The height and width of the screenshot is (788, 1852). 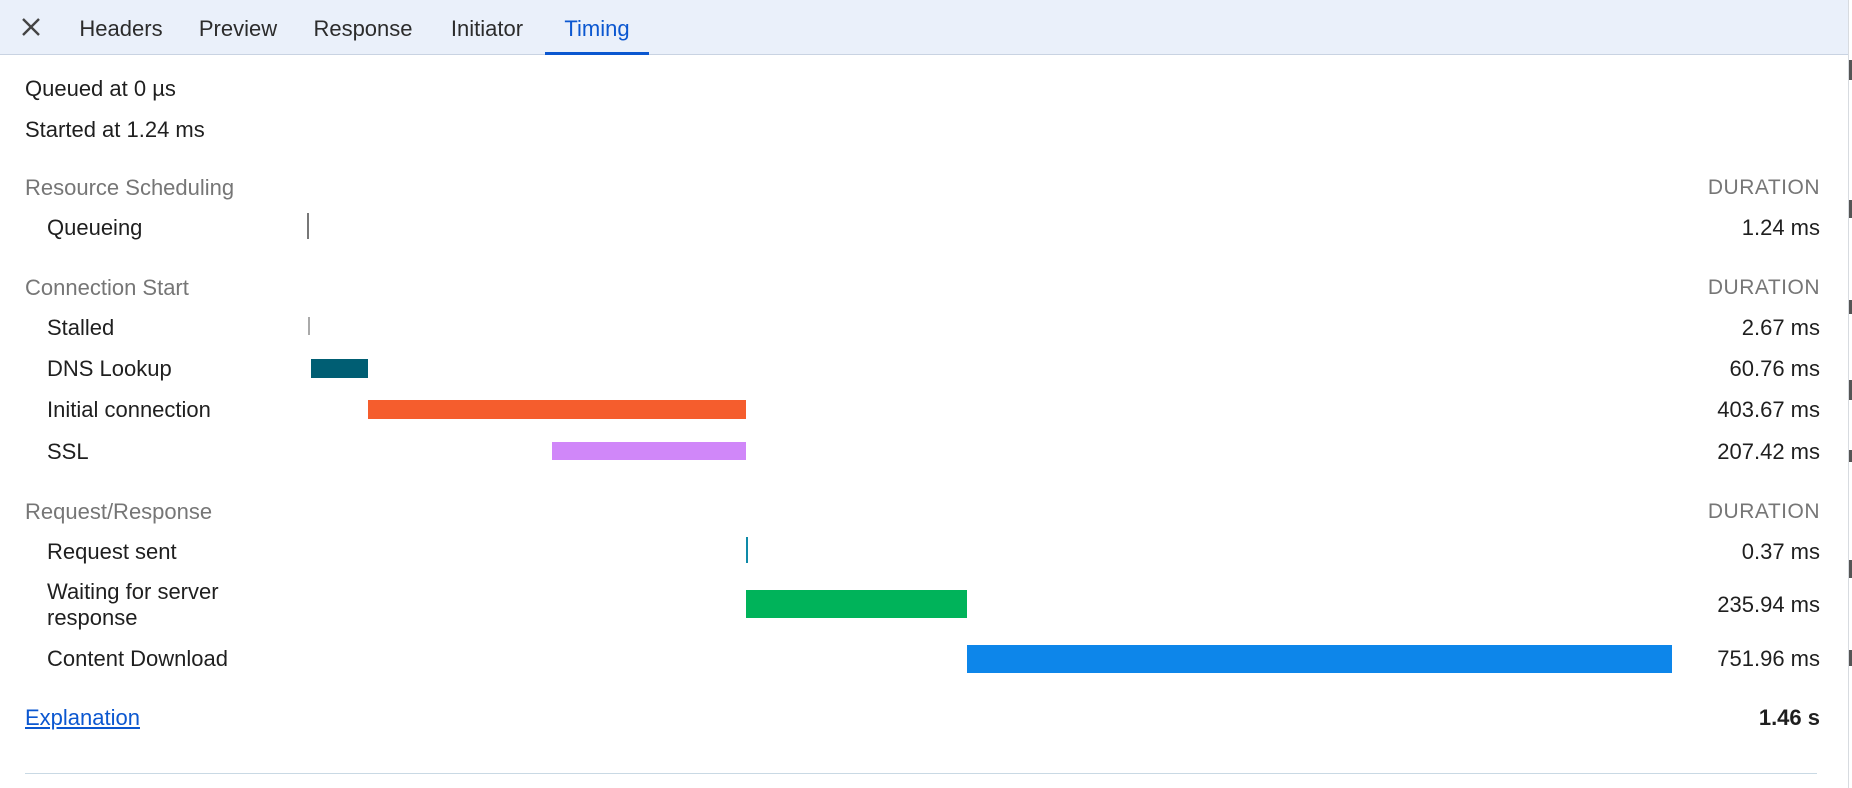 I want to click on row-label-request-sent: Request sent, so click(x=112, y=551).